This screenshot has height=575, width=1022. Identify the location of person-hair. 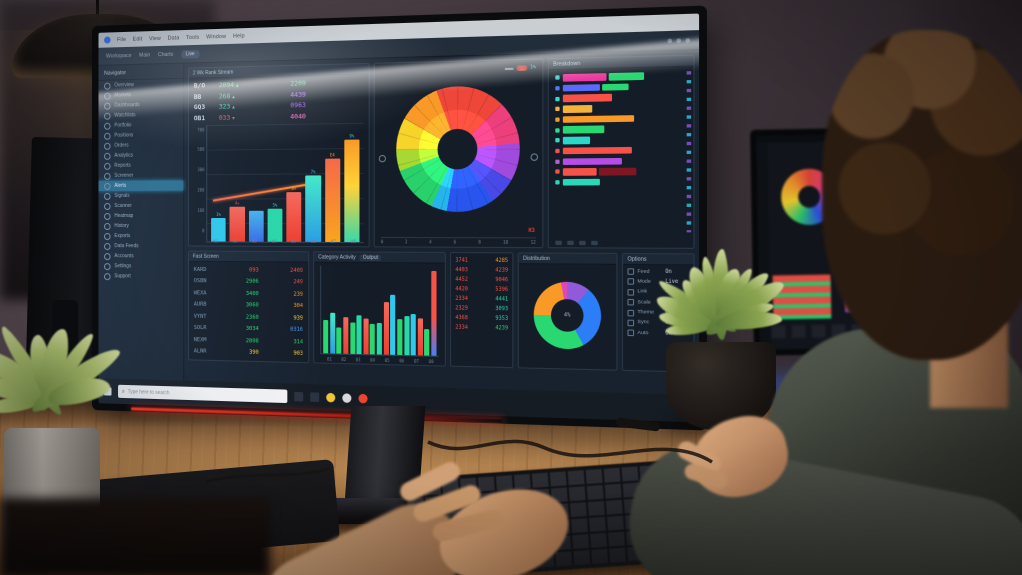
(922, 195).